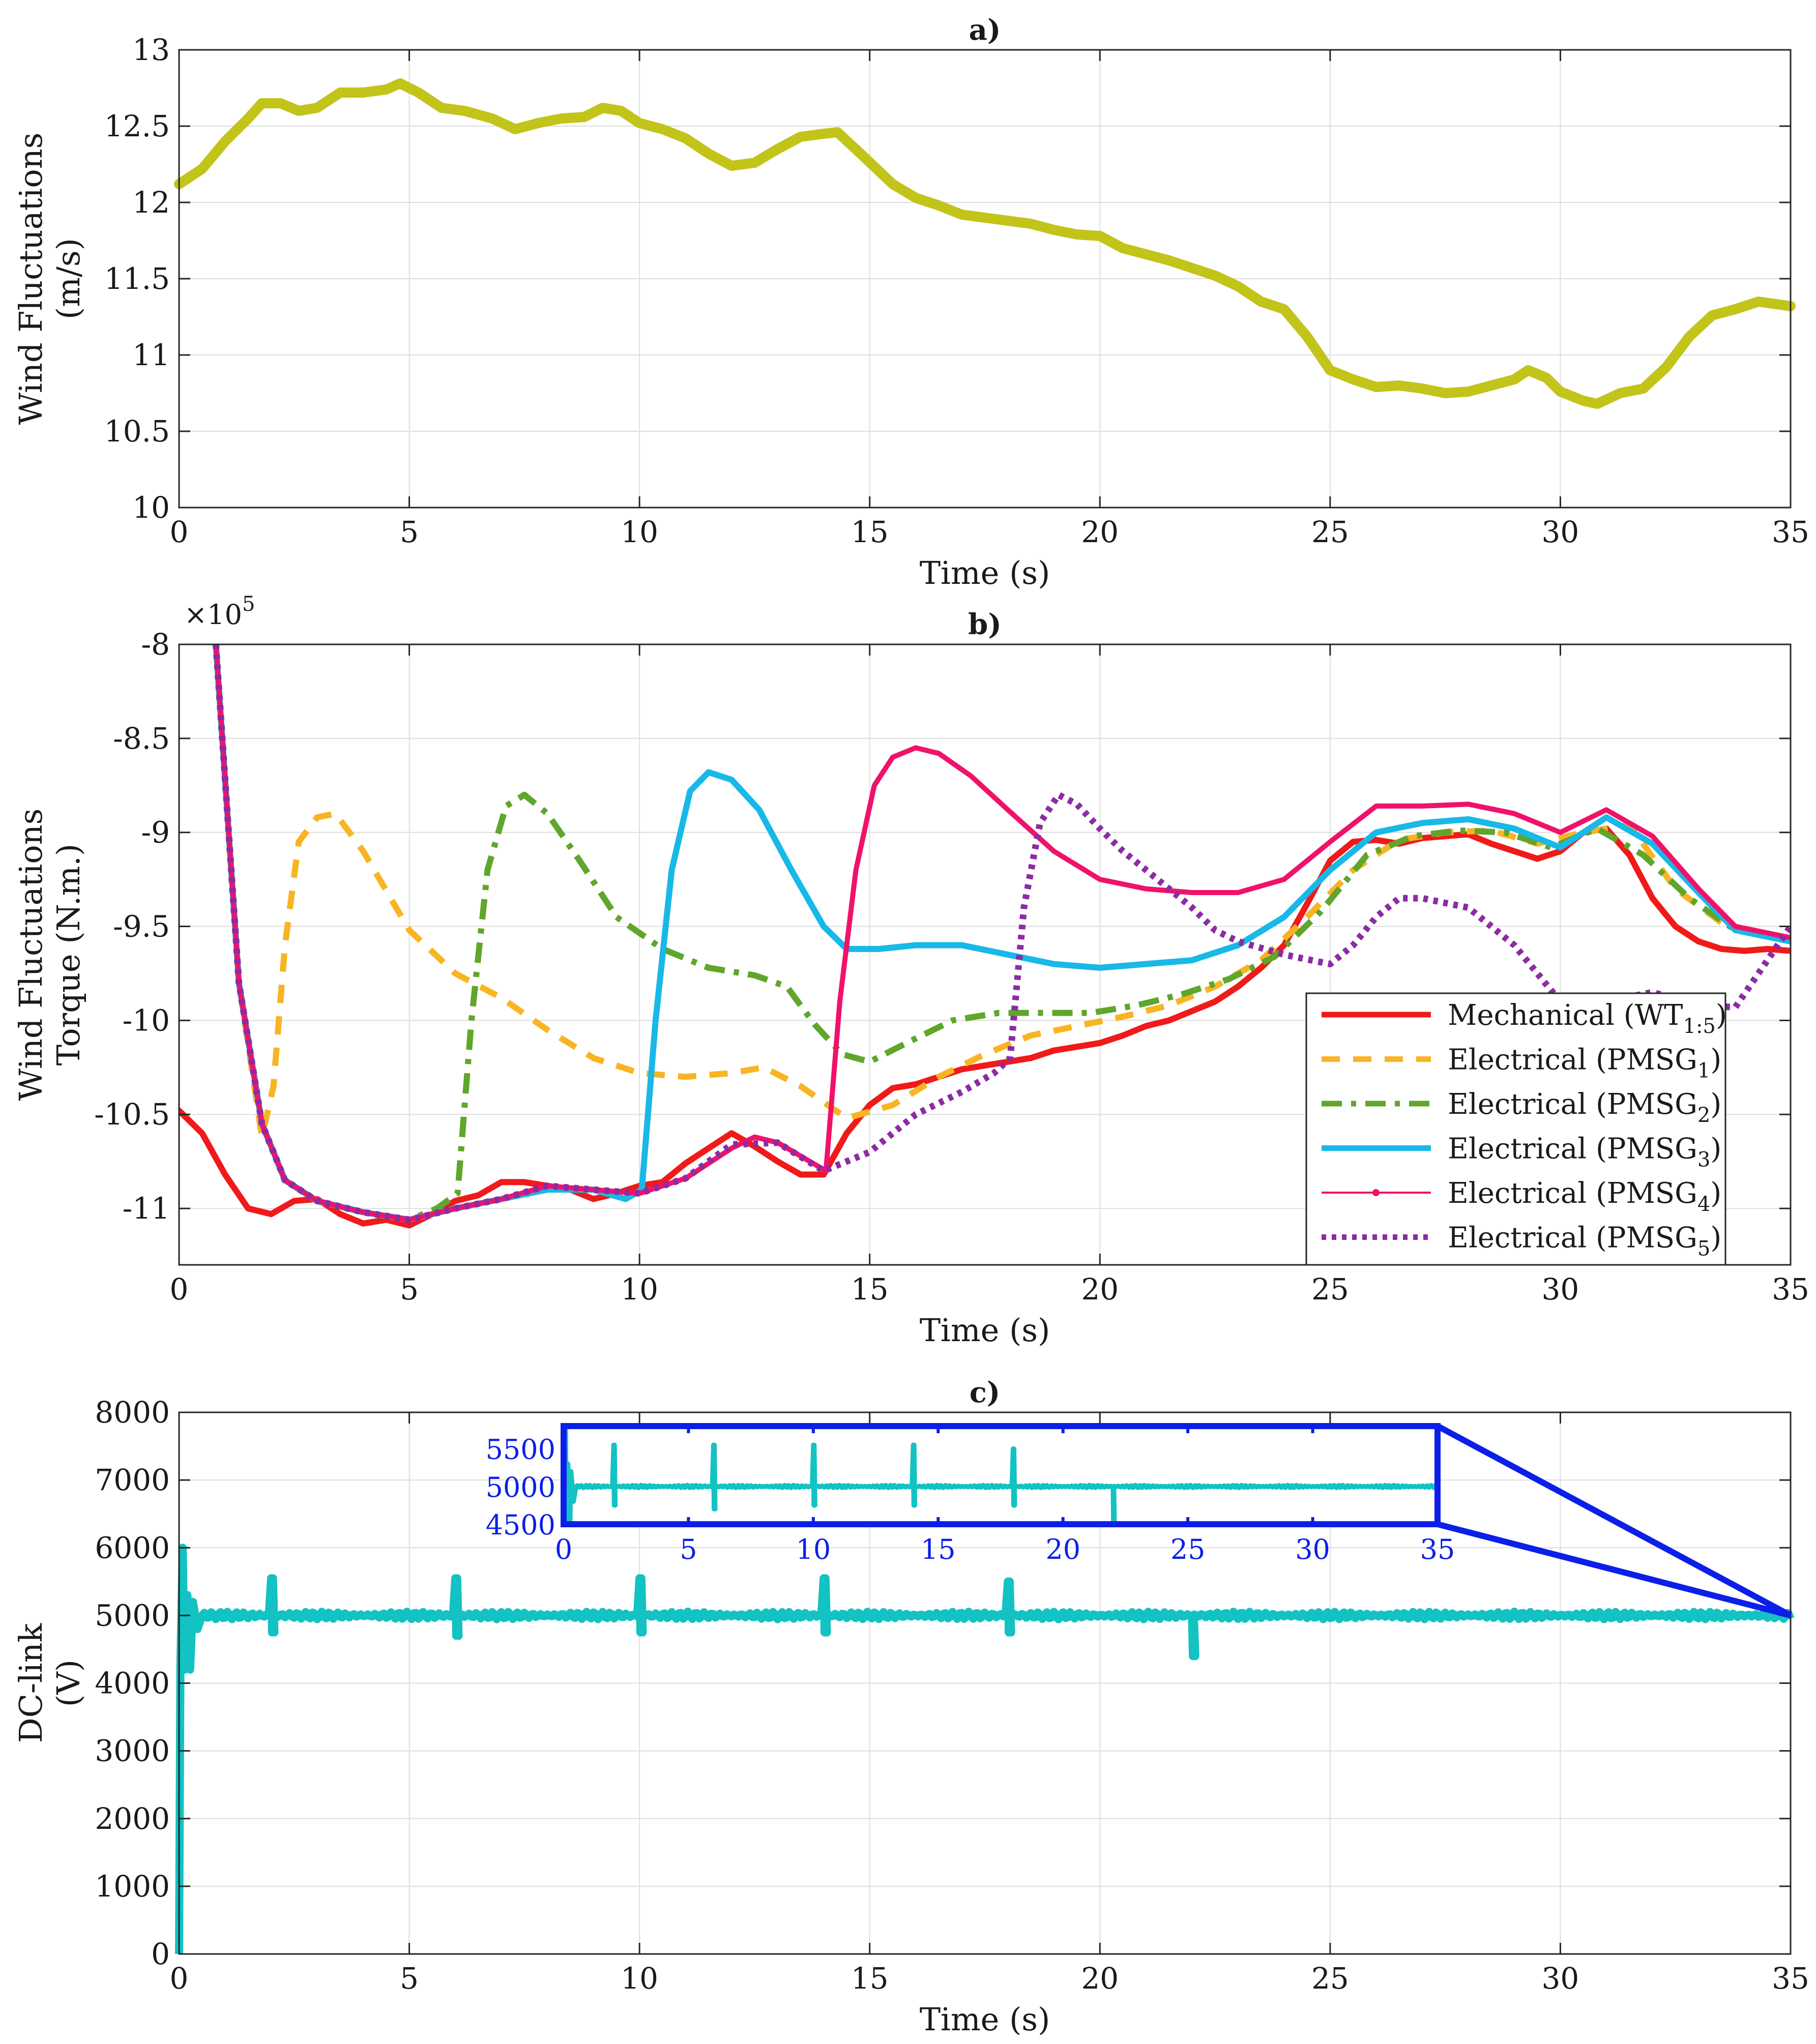  Describe the element at coordinates (1703, 1115) in the screenshot. I see `legend-entry-subscript: 2` at that location.